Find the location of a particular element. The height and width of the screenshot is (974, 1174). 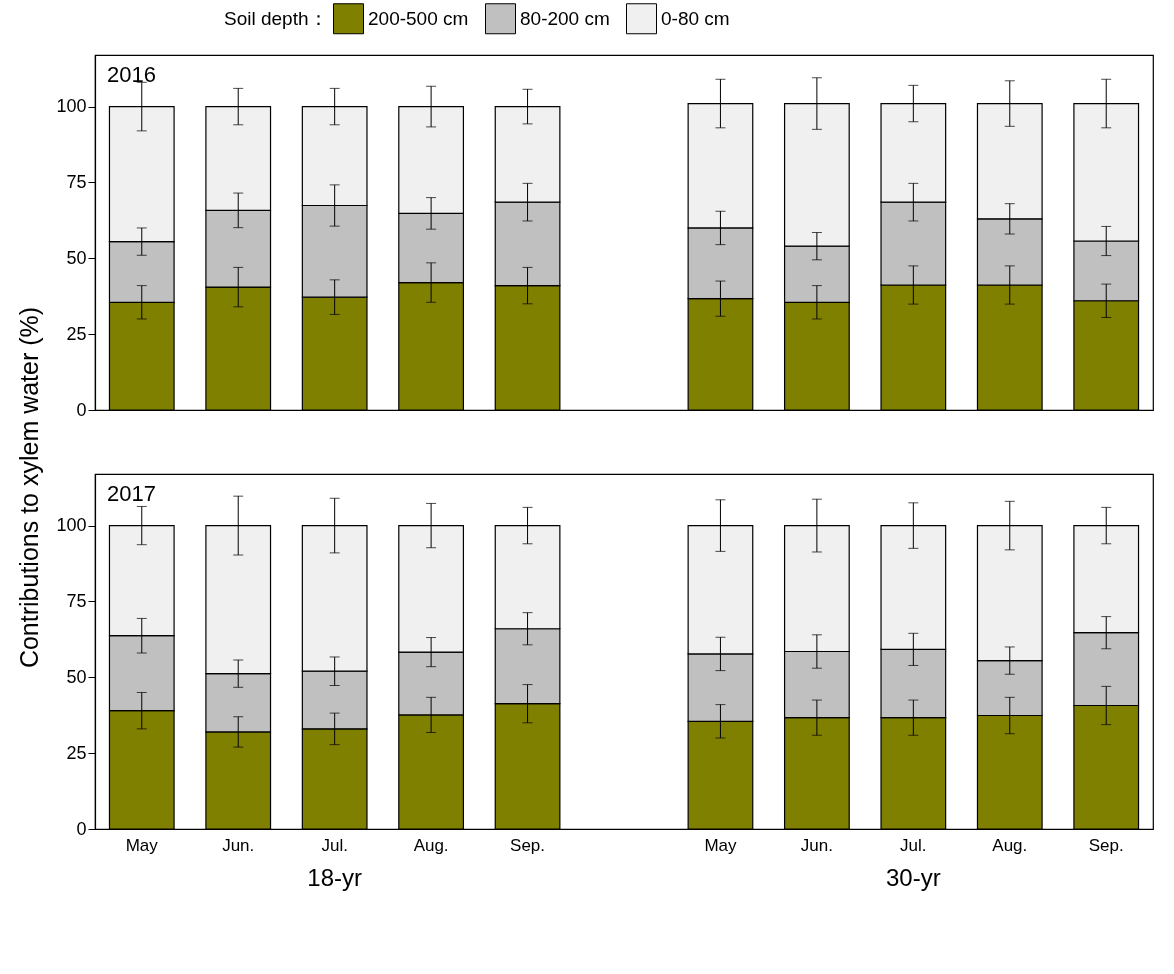

legend-label: 80-200 cm is located at coordinates (565, 18).